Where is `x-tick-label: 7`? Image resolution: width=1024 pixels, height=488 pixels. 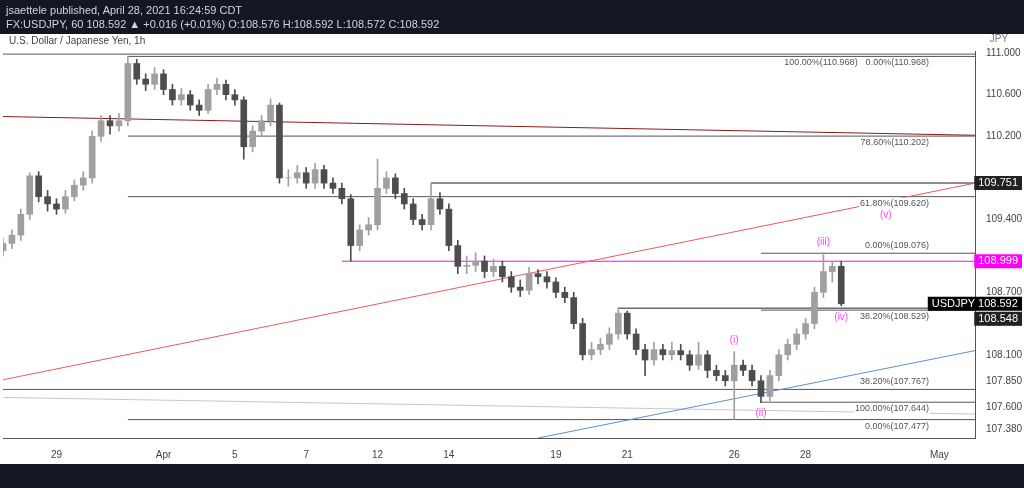
x-tick-label: 7 is located at coordinates (306, 454).